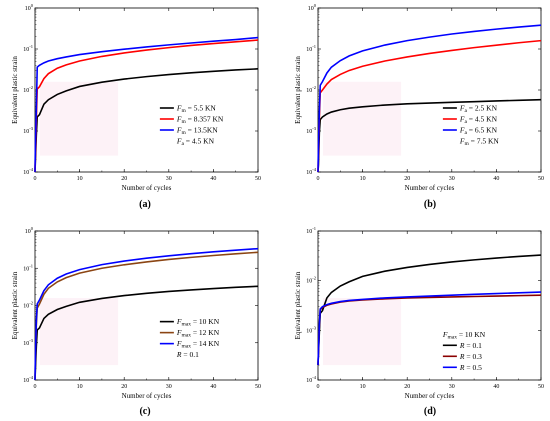 This screenshot has width=550, height=421. Describe the element at coordinates (198, 333) in the screenshot. I see `legend-entry-2: Fmax = 12 KN` at that location.